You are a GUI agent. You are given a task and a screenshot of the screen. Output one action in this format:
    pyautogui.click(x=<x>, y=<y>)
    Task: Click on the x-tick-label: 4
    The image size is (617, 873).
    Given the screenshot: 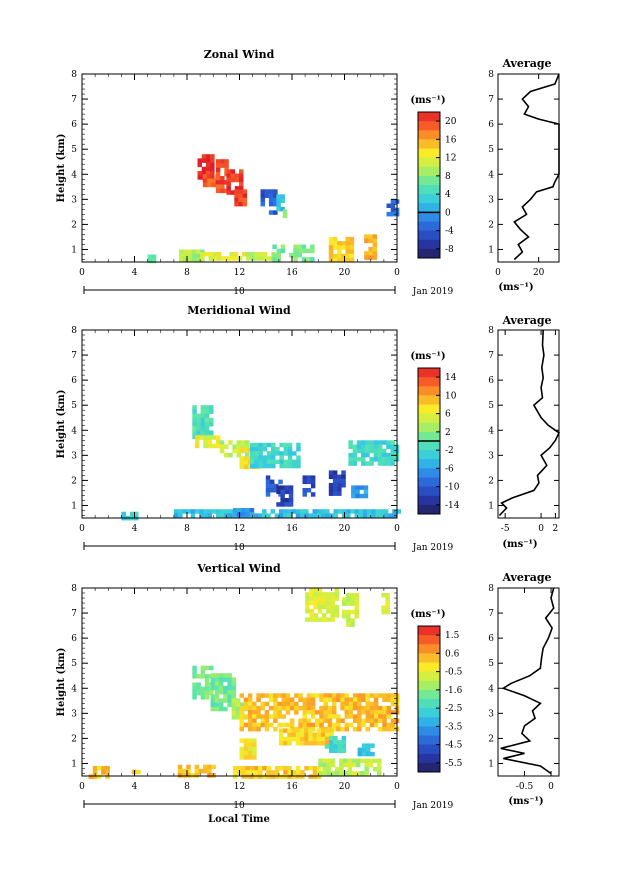 What is the action you would take?
    pyautogui.click(x=135, y=529)
    